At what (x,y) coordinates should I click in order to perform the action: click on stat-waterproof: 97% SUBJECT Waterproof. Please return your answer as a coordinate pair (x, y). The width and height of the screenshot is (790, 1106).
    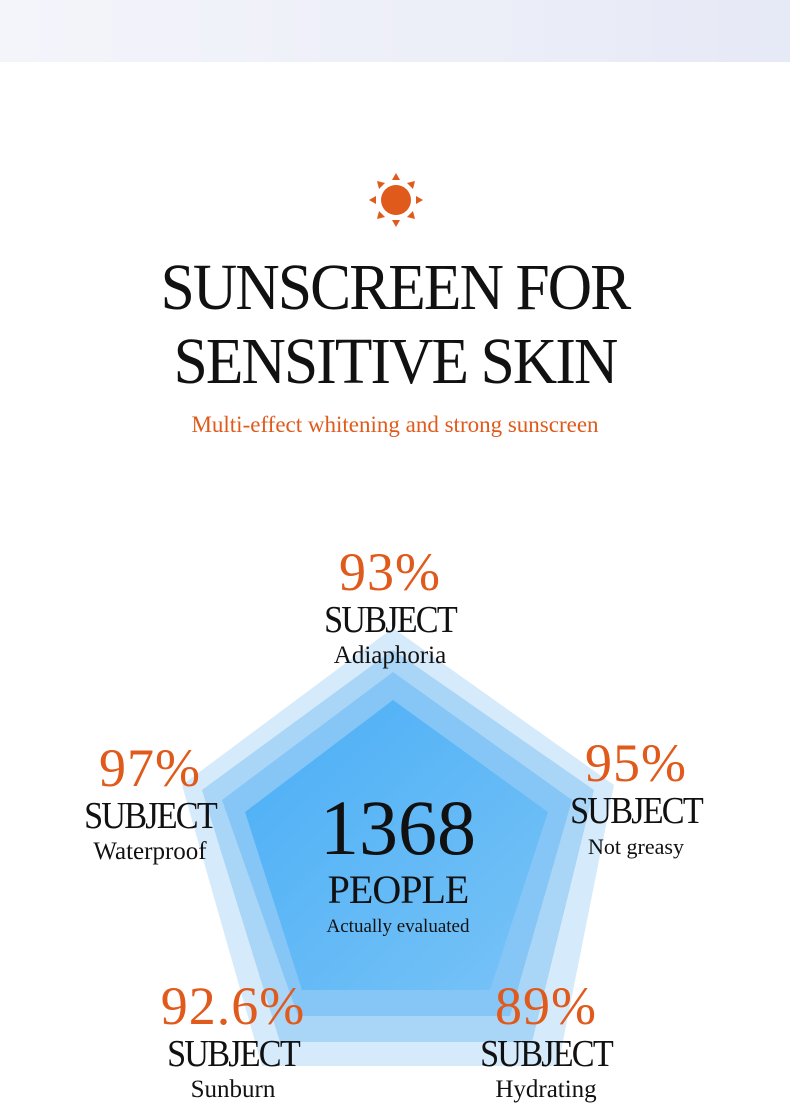
    Looking at the image, I should click on (150, 804).